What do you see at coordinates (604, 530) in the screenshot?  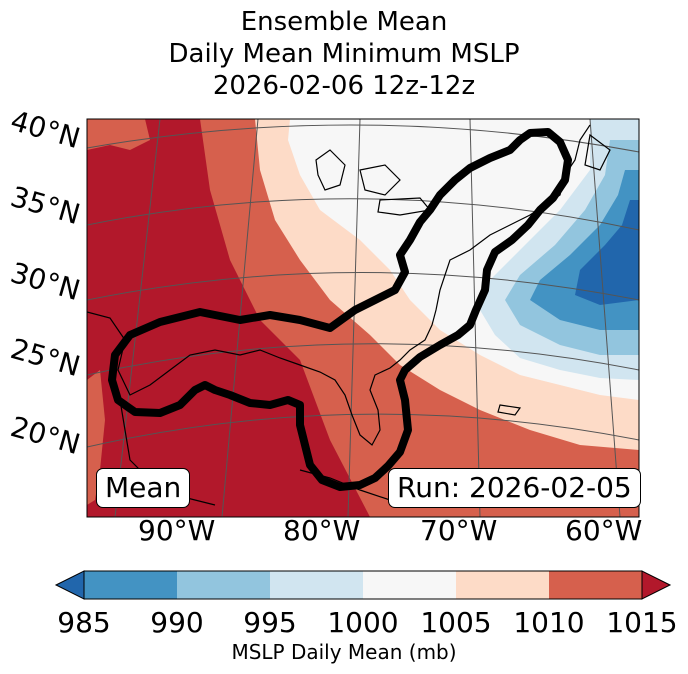 I see `lon-label-60w: 60°W` at bounding box center [604, 530].